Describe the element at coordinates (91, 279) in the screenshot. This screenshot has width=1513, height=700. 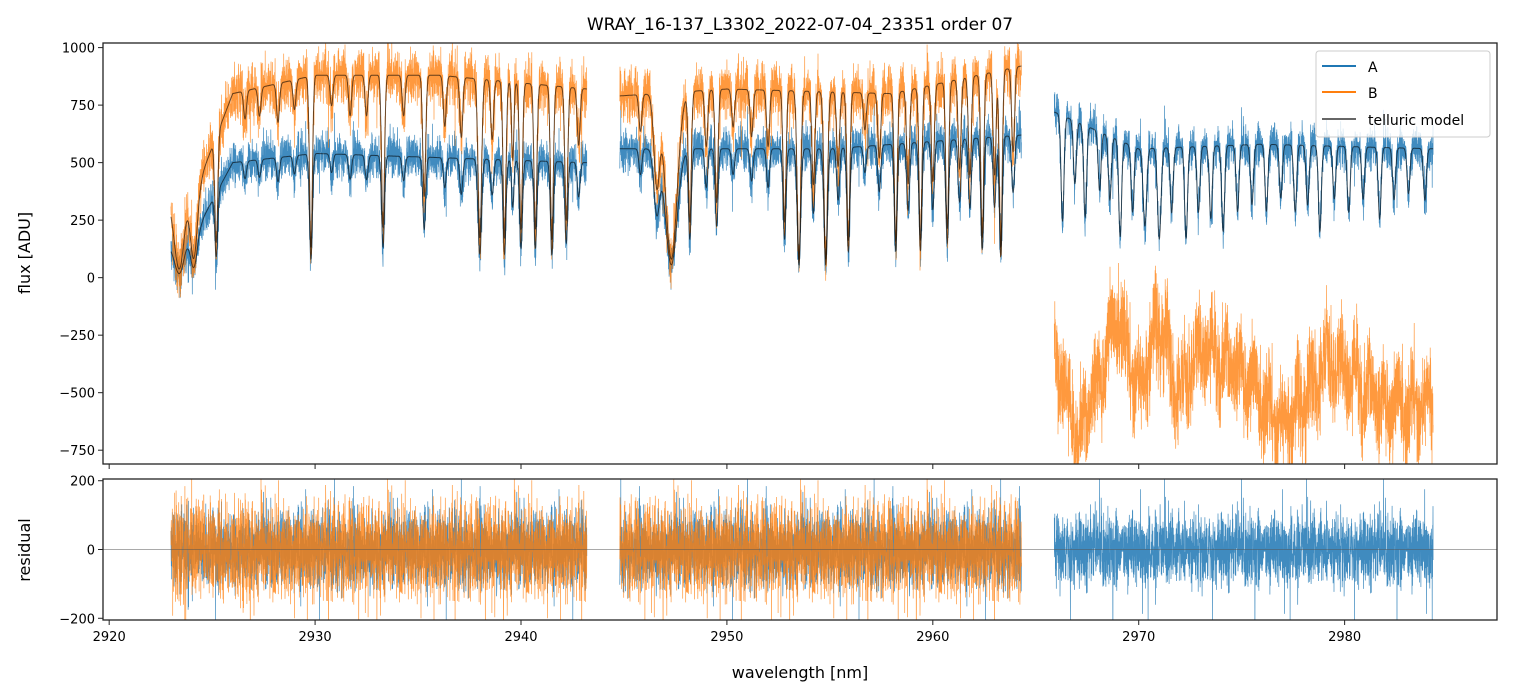
I see `flux-y-tick-label: 0` at that location.